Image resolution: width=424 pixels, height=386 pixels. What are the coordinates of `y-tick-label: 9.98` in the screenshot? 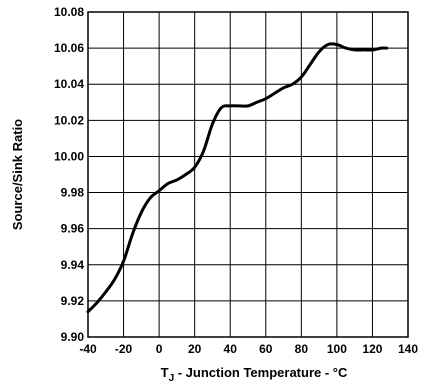 It's located at (73, 193).